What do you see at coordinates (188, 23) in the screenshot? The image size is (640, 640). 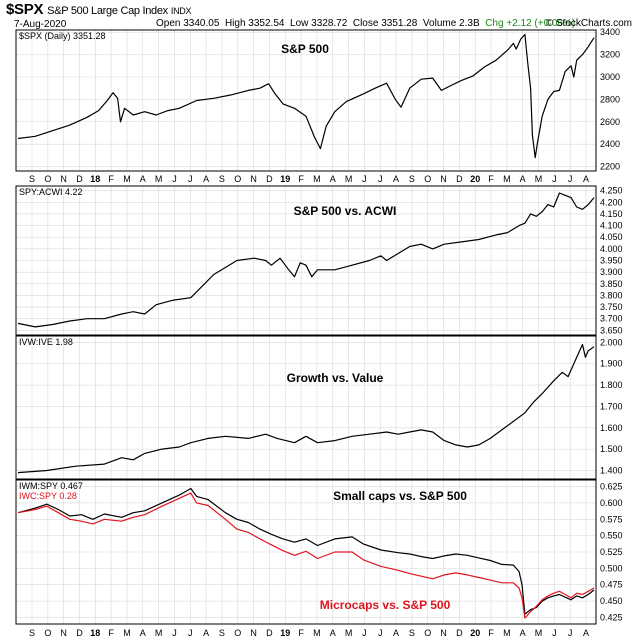 I see `open-value: Open 3340.05` at bounding box center [188, 23].